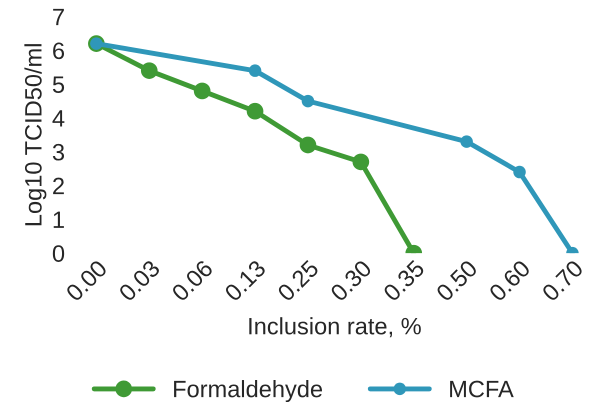 Image resolution: width=608 pixels, height=415 pixels. What do you see at coordinates (58, 51) in the screenshot?
I see `y-tick-label: 6` at bounding box center [58, 51].